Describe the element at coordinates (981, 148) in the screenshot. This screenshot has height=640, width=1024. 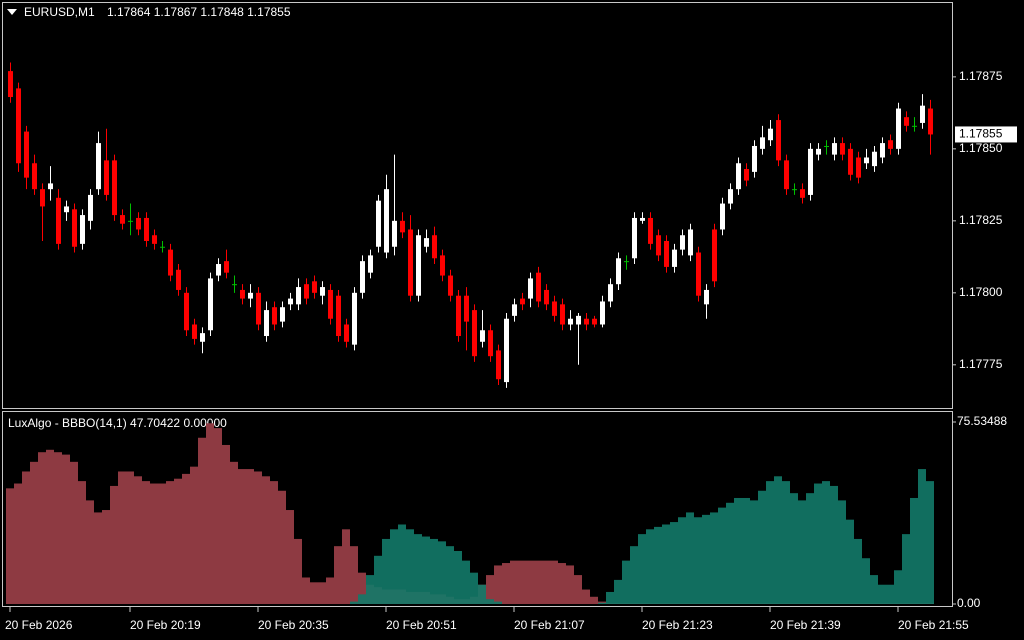
I see `y-tick-label: 1.17850` at that location.